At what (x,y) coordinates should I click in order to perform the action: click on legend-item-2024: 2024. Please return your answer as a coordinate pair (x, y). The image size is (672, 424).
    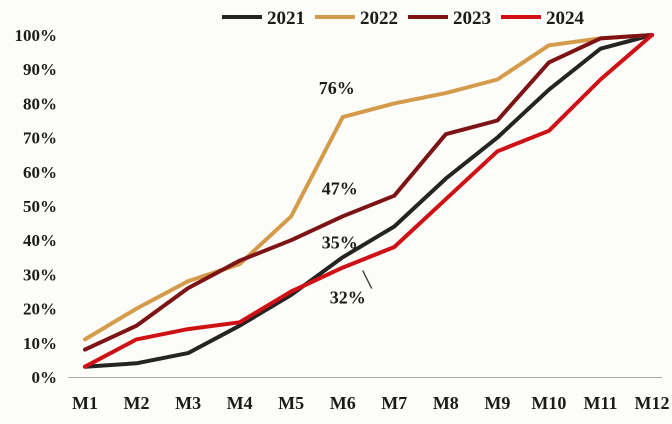
    Looking at the image, I should click on (543, 18).